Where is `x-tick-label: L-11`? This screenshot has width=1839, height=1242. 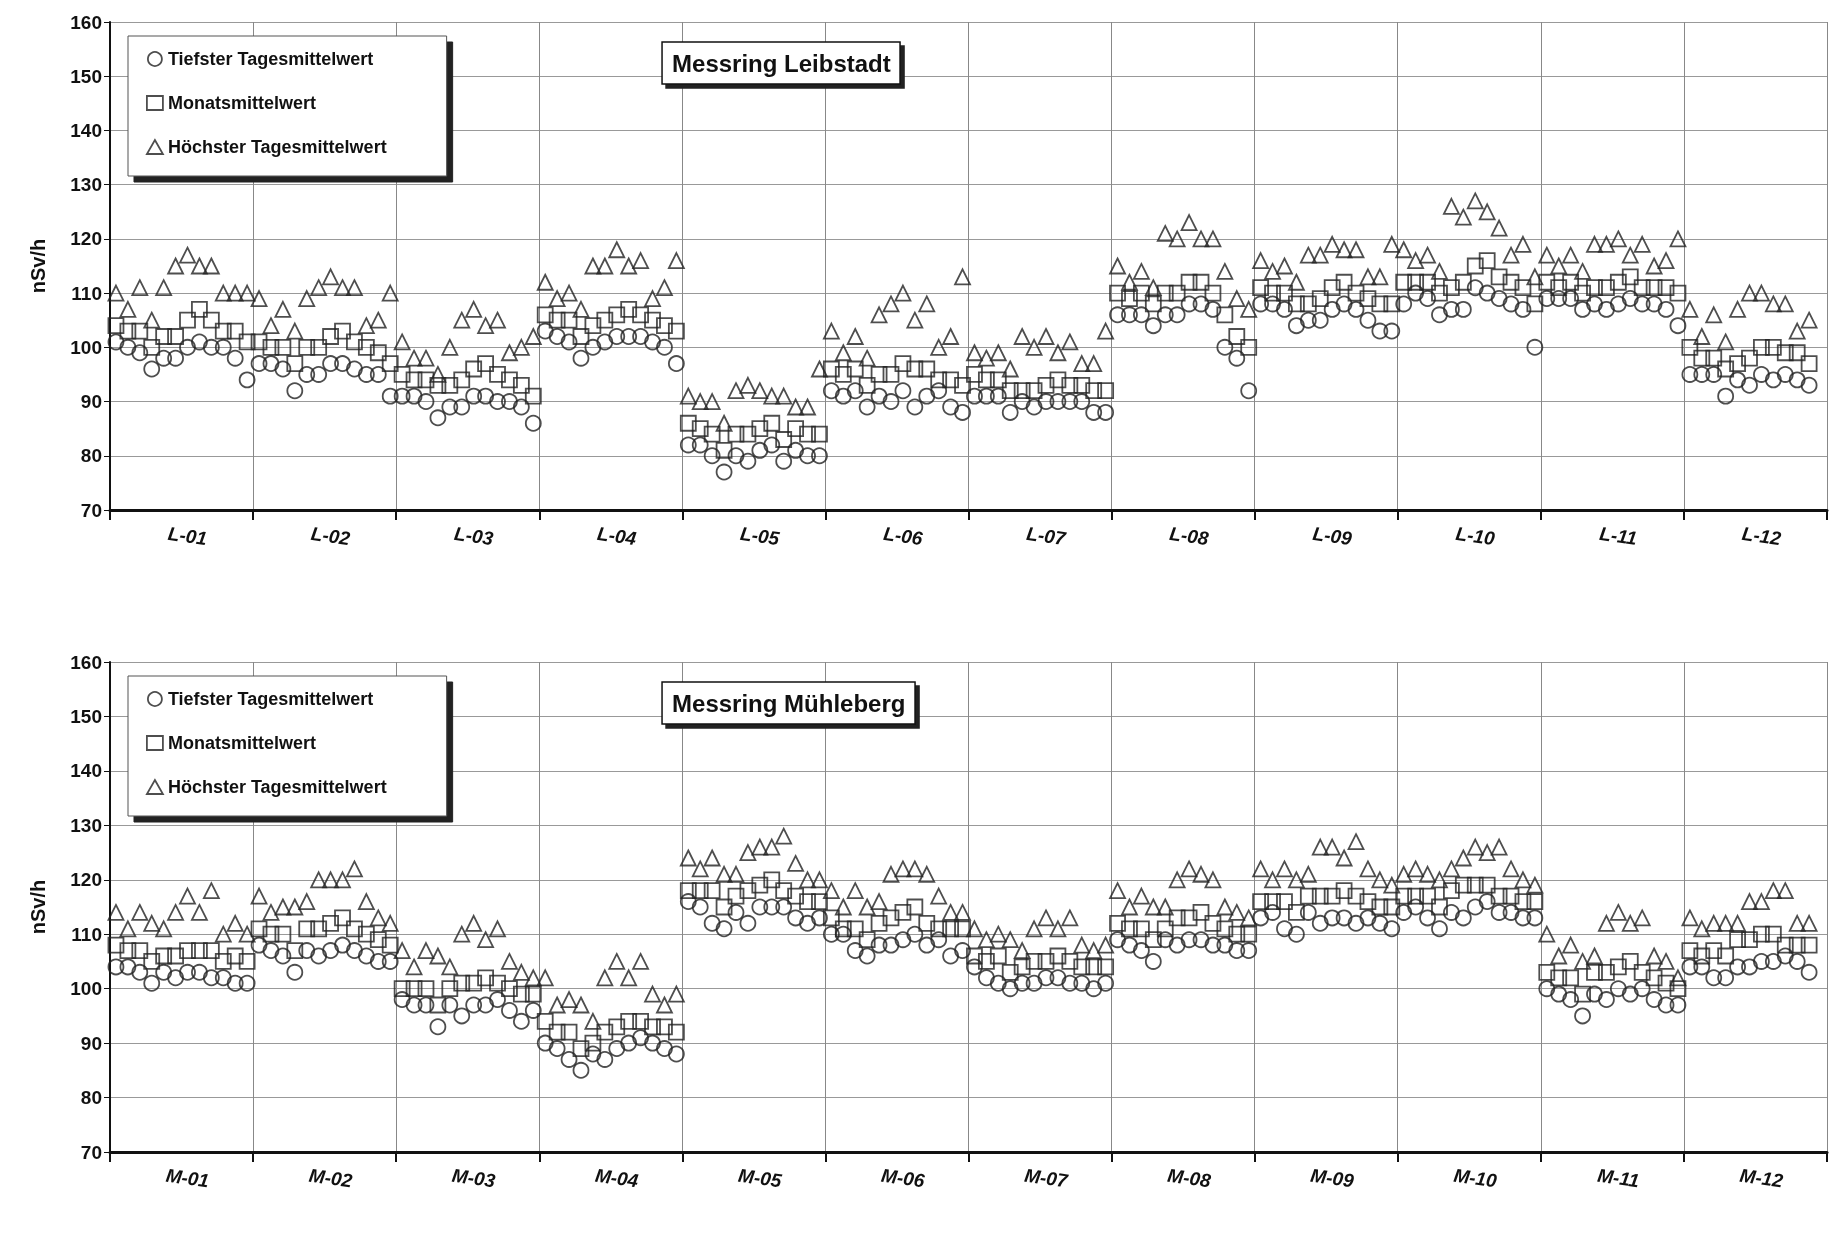
x-tick-label: L-11 is located at coordinates (1618, 536).